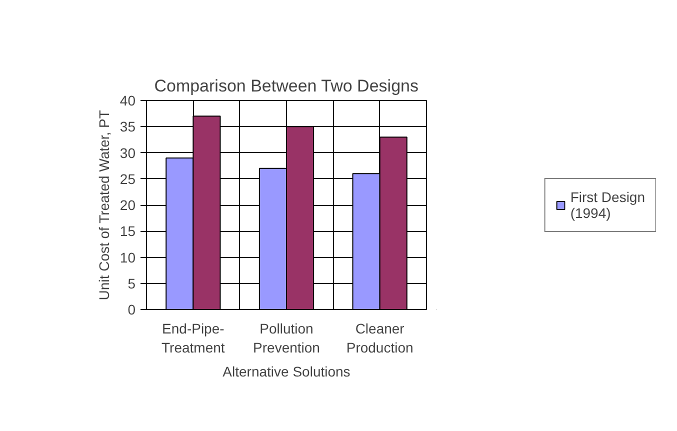 Image resolution: width=677 pixels, height=431 pixels. Describe the element at coordinates (380, 338) in the screenshot. I see `x-tick-label: Cleaner Production` at that location.